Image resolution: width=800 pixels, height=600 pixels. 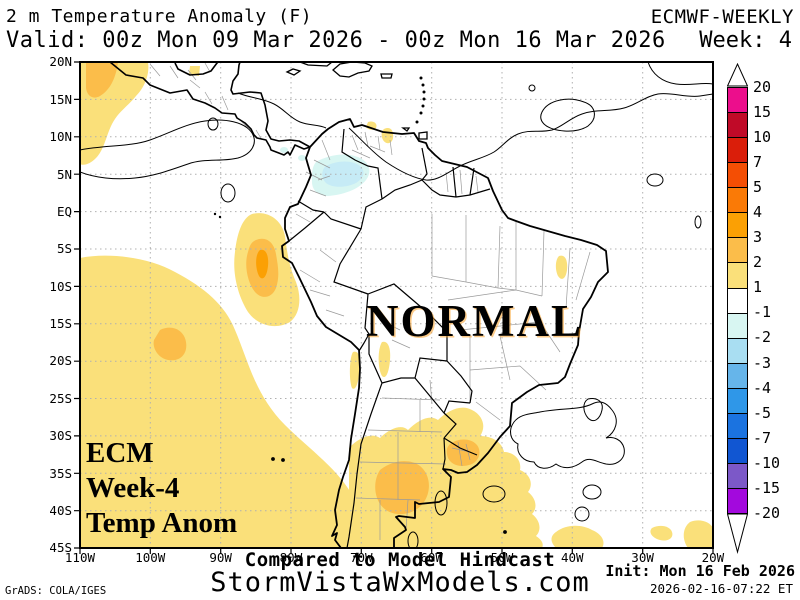 What do you see at coordinates (325, 171) in the screenshot?
I see `cool-anomaly-fills` at bounding box center [325, 171].